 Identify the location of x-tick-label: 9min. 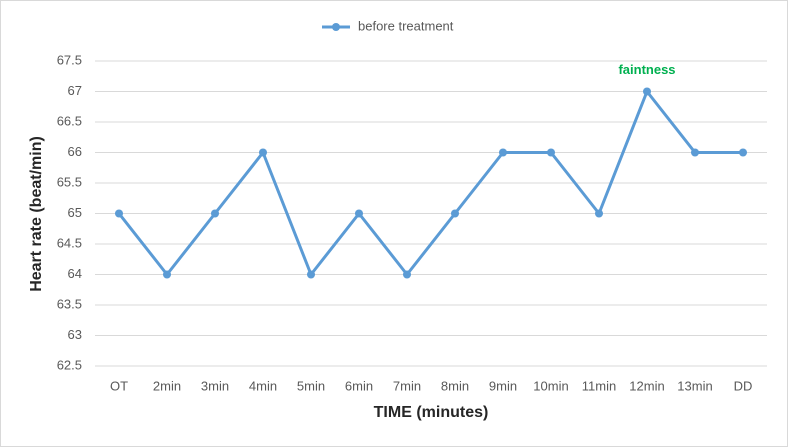
(503, 385).